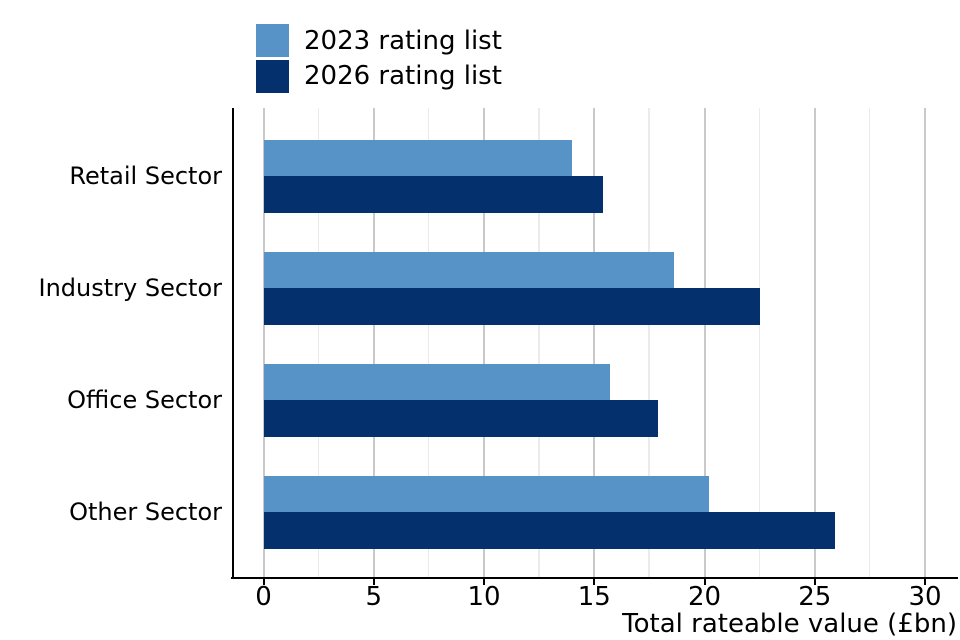 This screenshot has width=960, height=640. I want to click on x-tick-label-0: 0, so click(263, 597).